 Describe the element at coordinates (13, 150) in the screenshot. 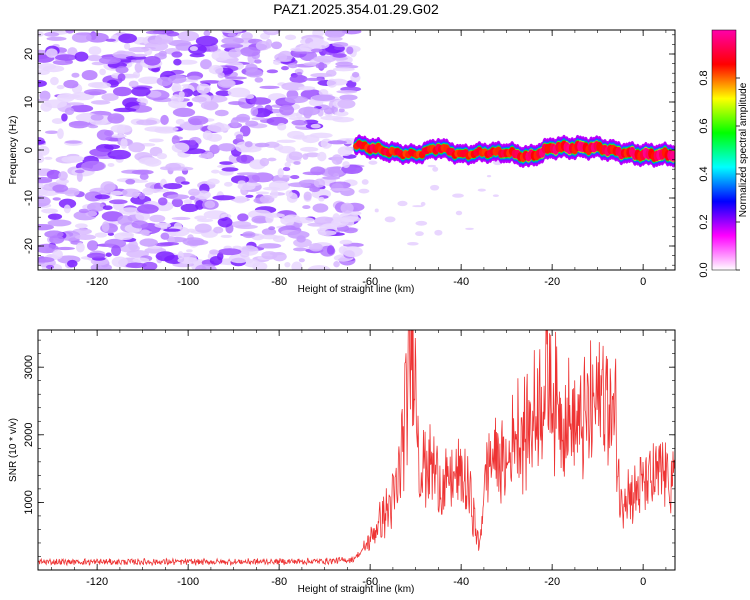

I see `spectrogram-y-axis-label: Frequency (Hz)` at that location.